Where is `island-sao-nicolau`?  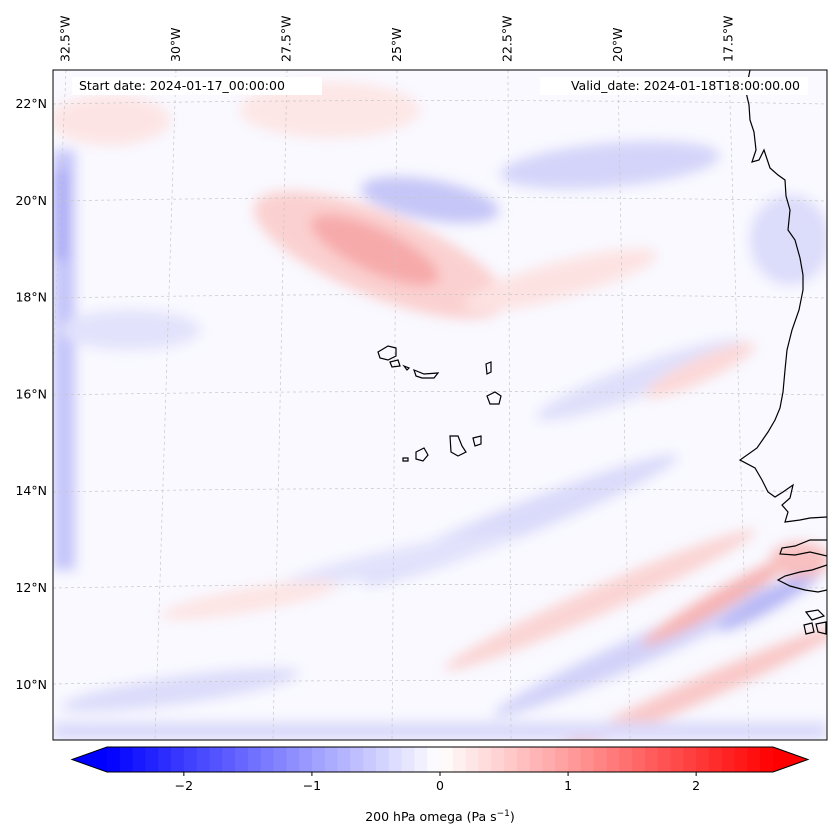 island-sao-nicolau is located at coordinates (426, 373).